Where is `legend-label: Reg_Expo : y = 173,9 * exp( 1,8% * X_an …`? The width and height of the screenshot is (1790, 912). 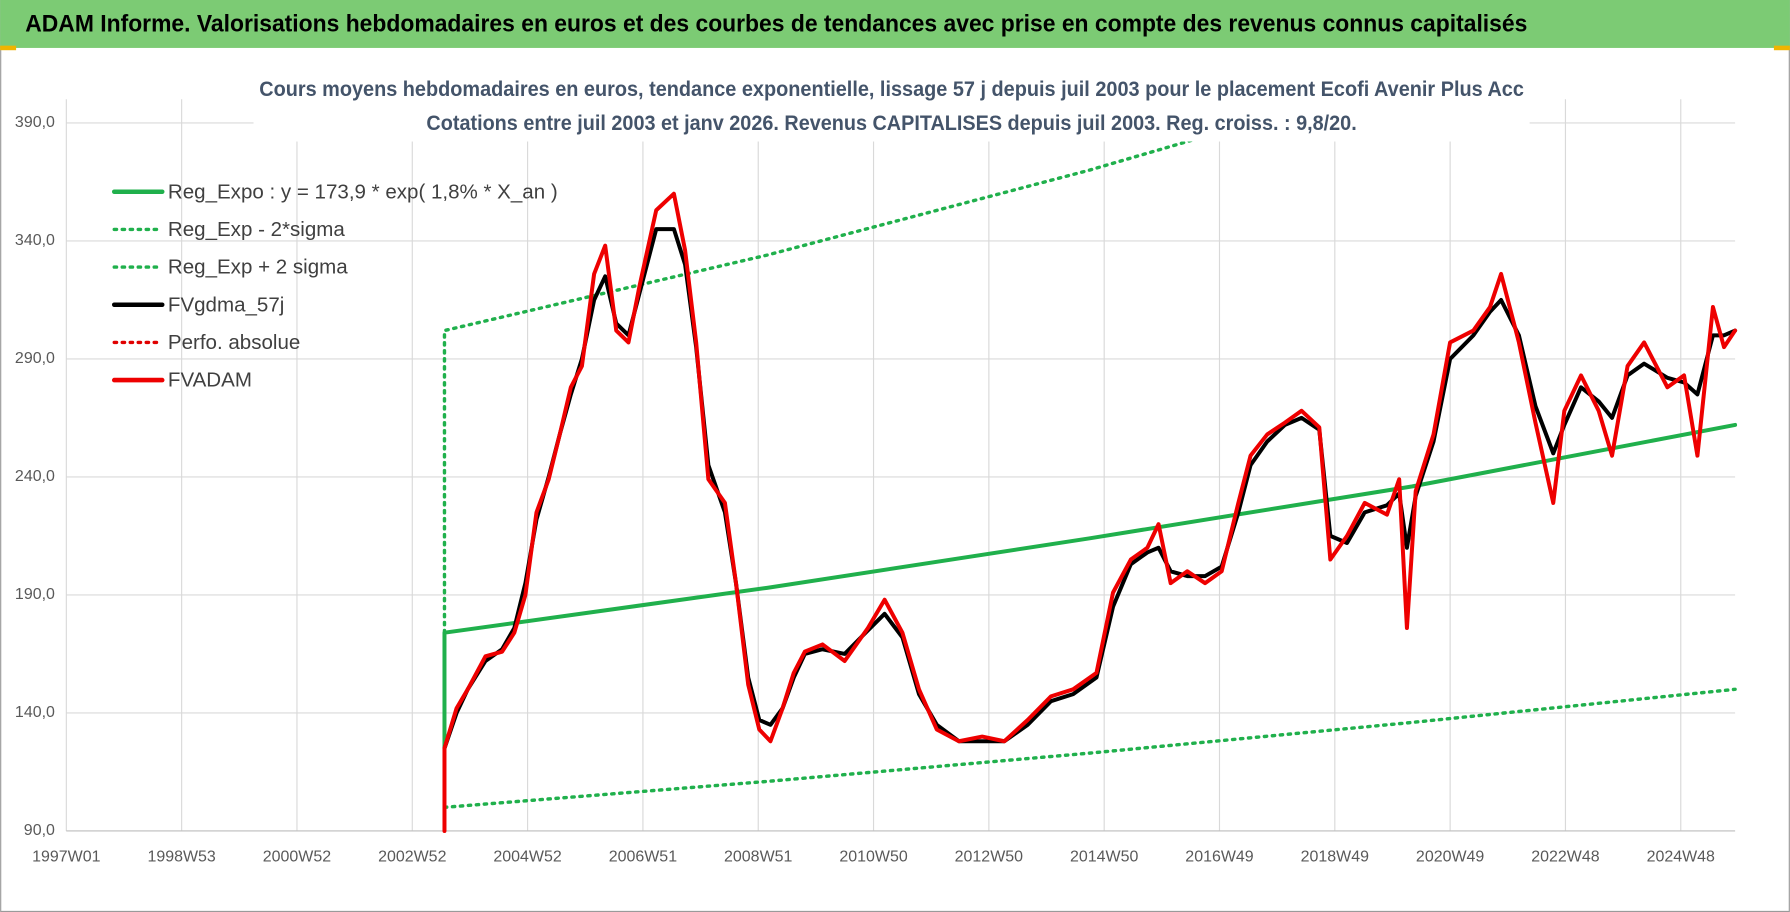 legend-label: Reg_Expo : y = 173,9 * exp( 1,8% * X_an … is located at coordinates (363, 191).